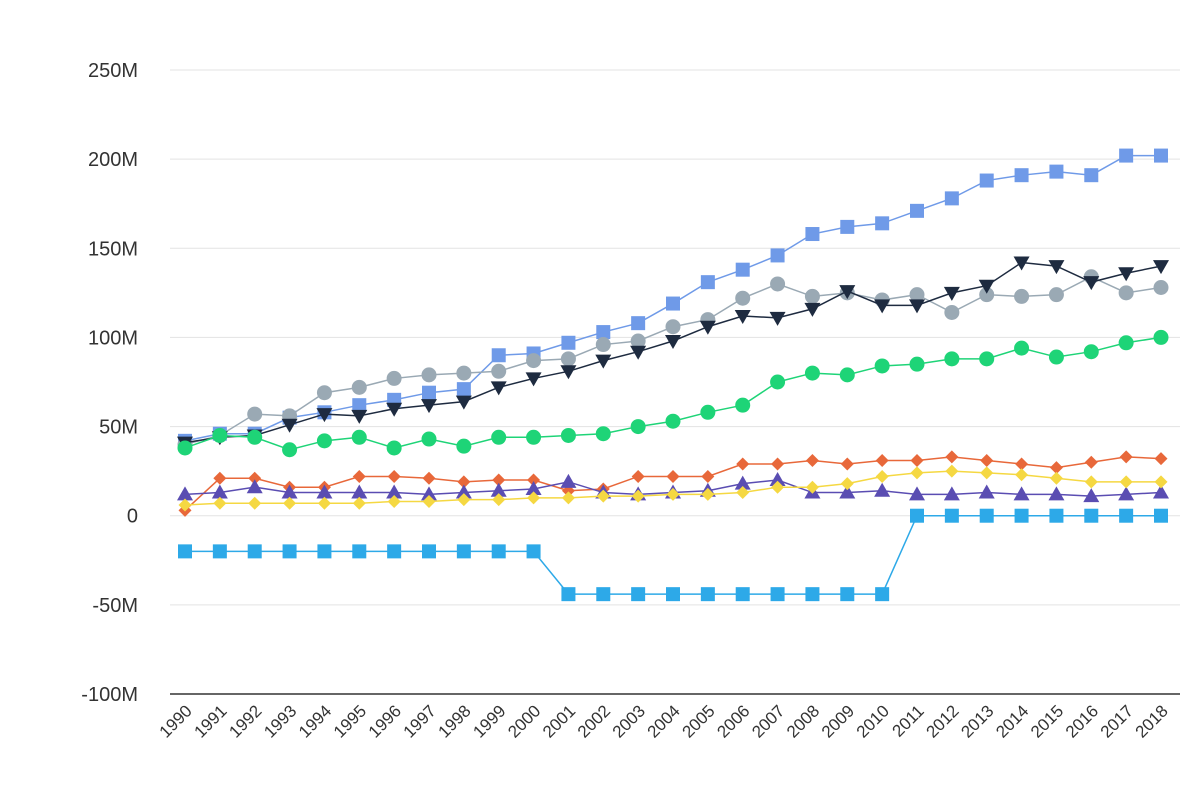  Describe the element at coordinates (838, 721) in the screenshot. I see `x-tick-label: 2009` at that location.